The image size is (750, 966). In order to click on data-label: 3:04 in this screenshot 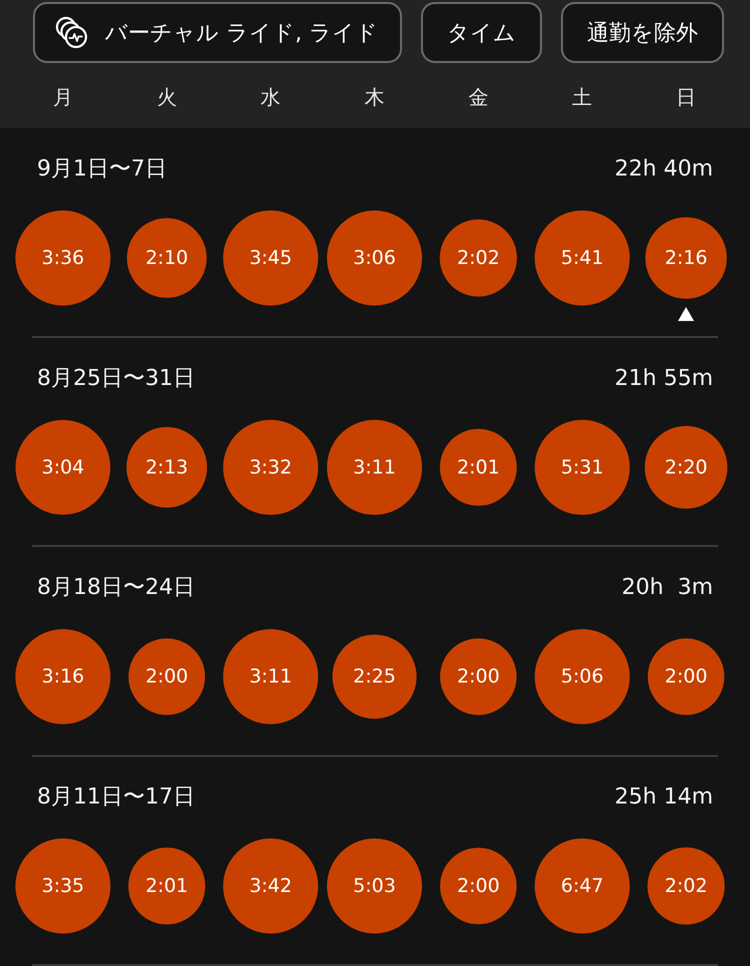, I will do `click(63, 467)`.